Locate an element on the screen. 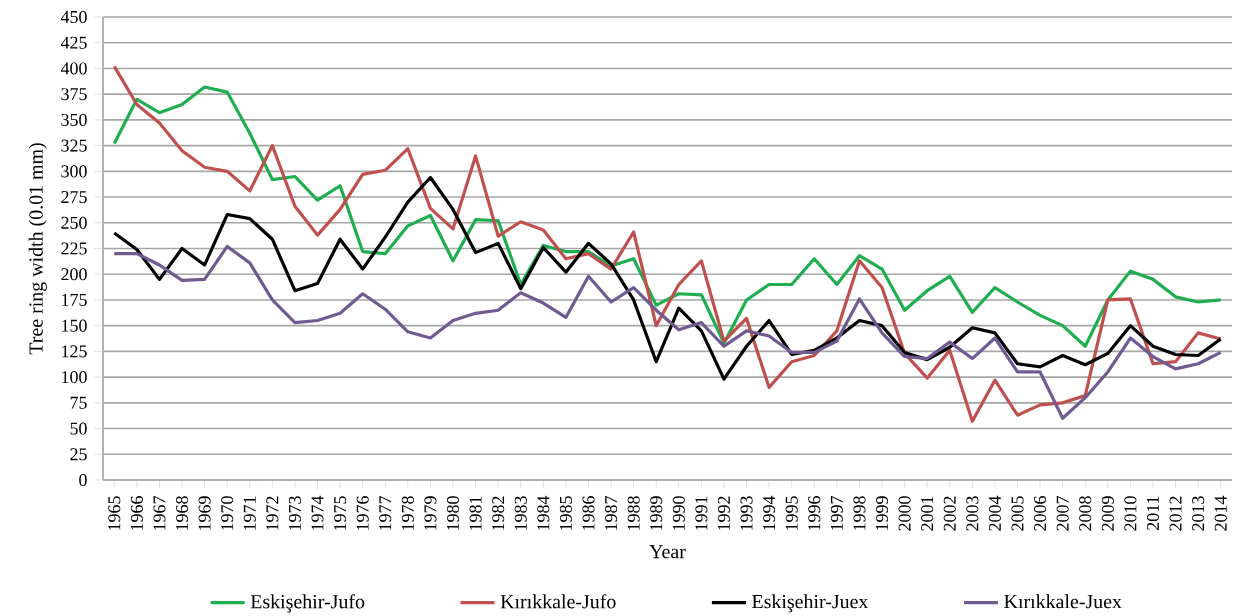 This screenshot has width=1239, height=616. y-tick-label: 300 is located at coordinates (74, 171).